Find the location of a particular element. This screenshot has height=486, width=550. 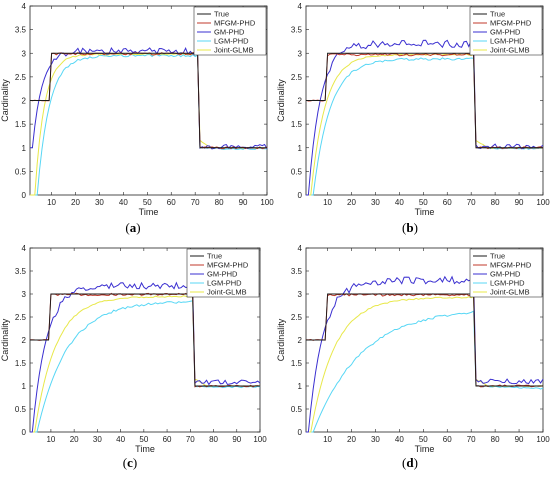

series-line-mfgm-phd is located at coordinates (424, 101).